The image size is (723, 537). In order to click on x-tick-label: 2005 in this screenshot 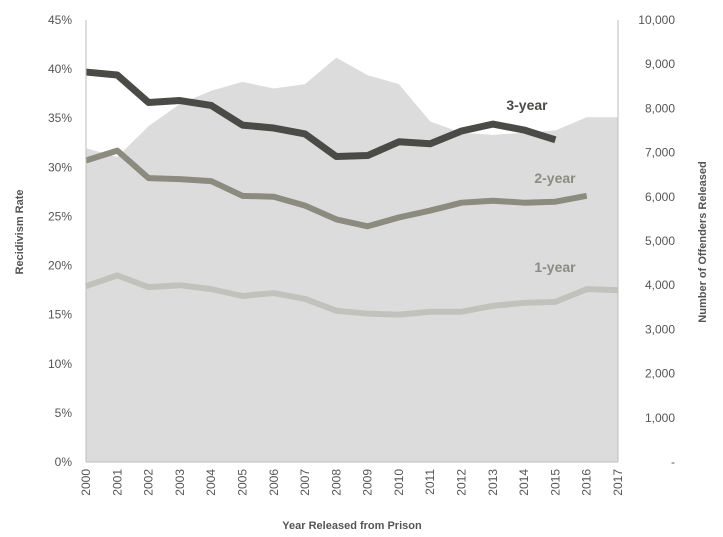, I will do `click(242, 482)`.